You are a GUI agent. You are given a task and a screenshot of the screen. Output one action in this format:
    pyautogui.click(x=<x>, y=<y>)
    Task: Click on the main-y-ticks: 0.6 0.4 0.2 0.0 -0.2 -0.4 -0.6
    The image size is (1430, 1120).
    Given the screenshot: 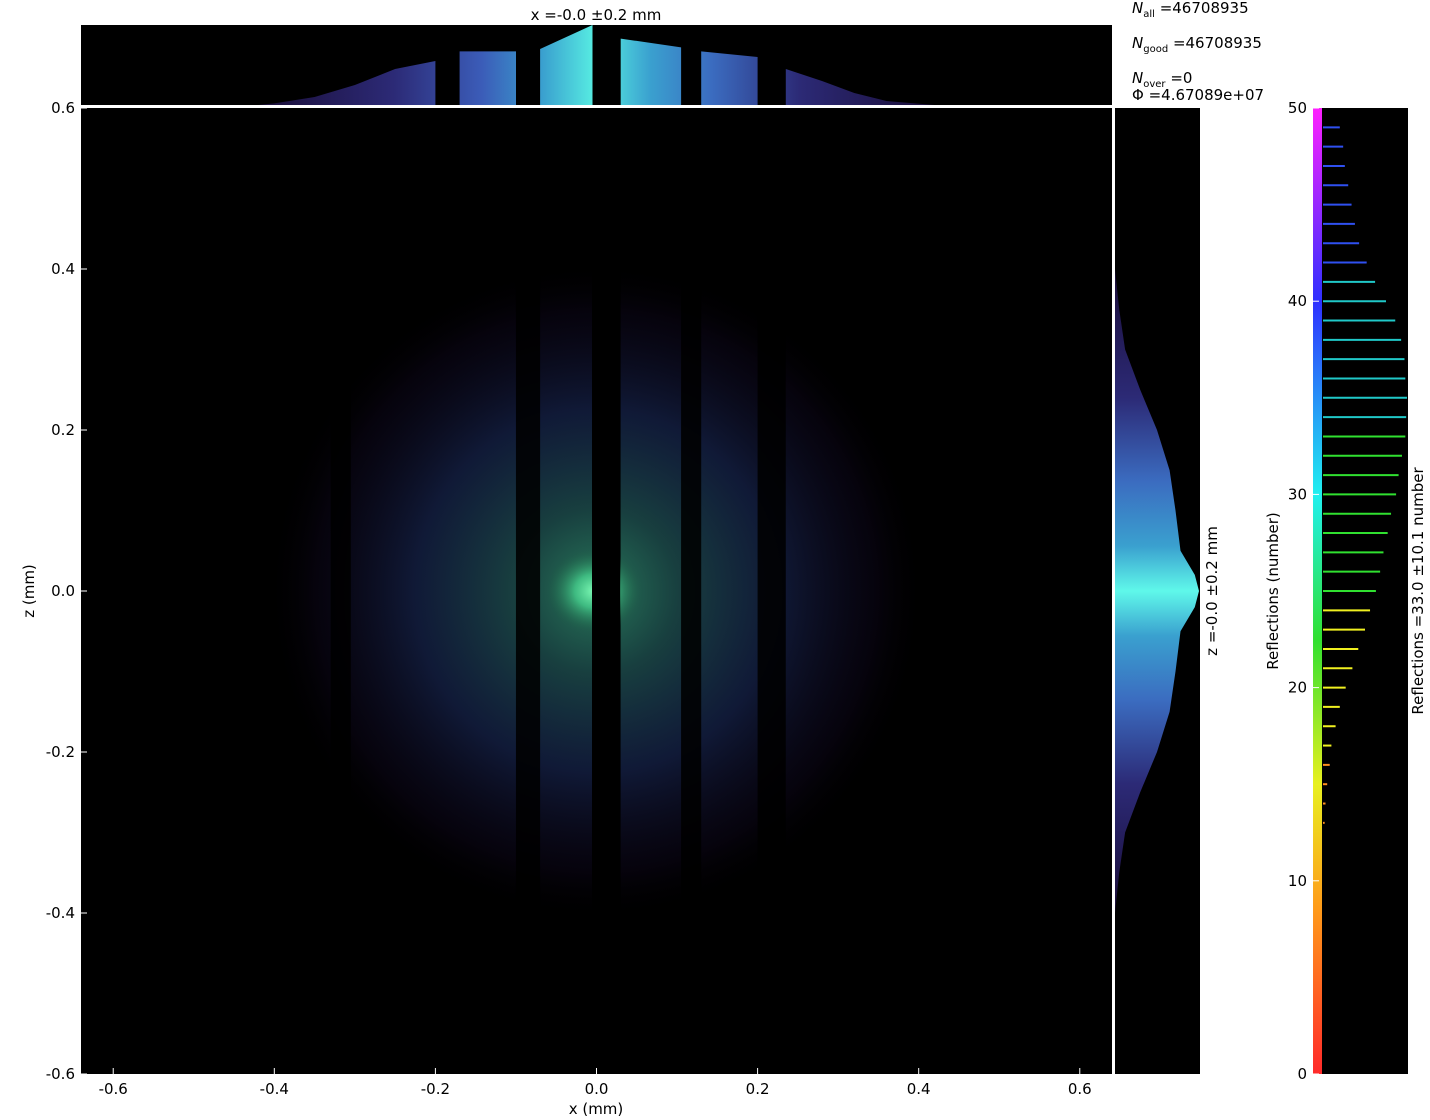 What is the action you would take?
    pyautogui.click(x=66, y=591)
    